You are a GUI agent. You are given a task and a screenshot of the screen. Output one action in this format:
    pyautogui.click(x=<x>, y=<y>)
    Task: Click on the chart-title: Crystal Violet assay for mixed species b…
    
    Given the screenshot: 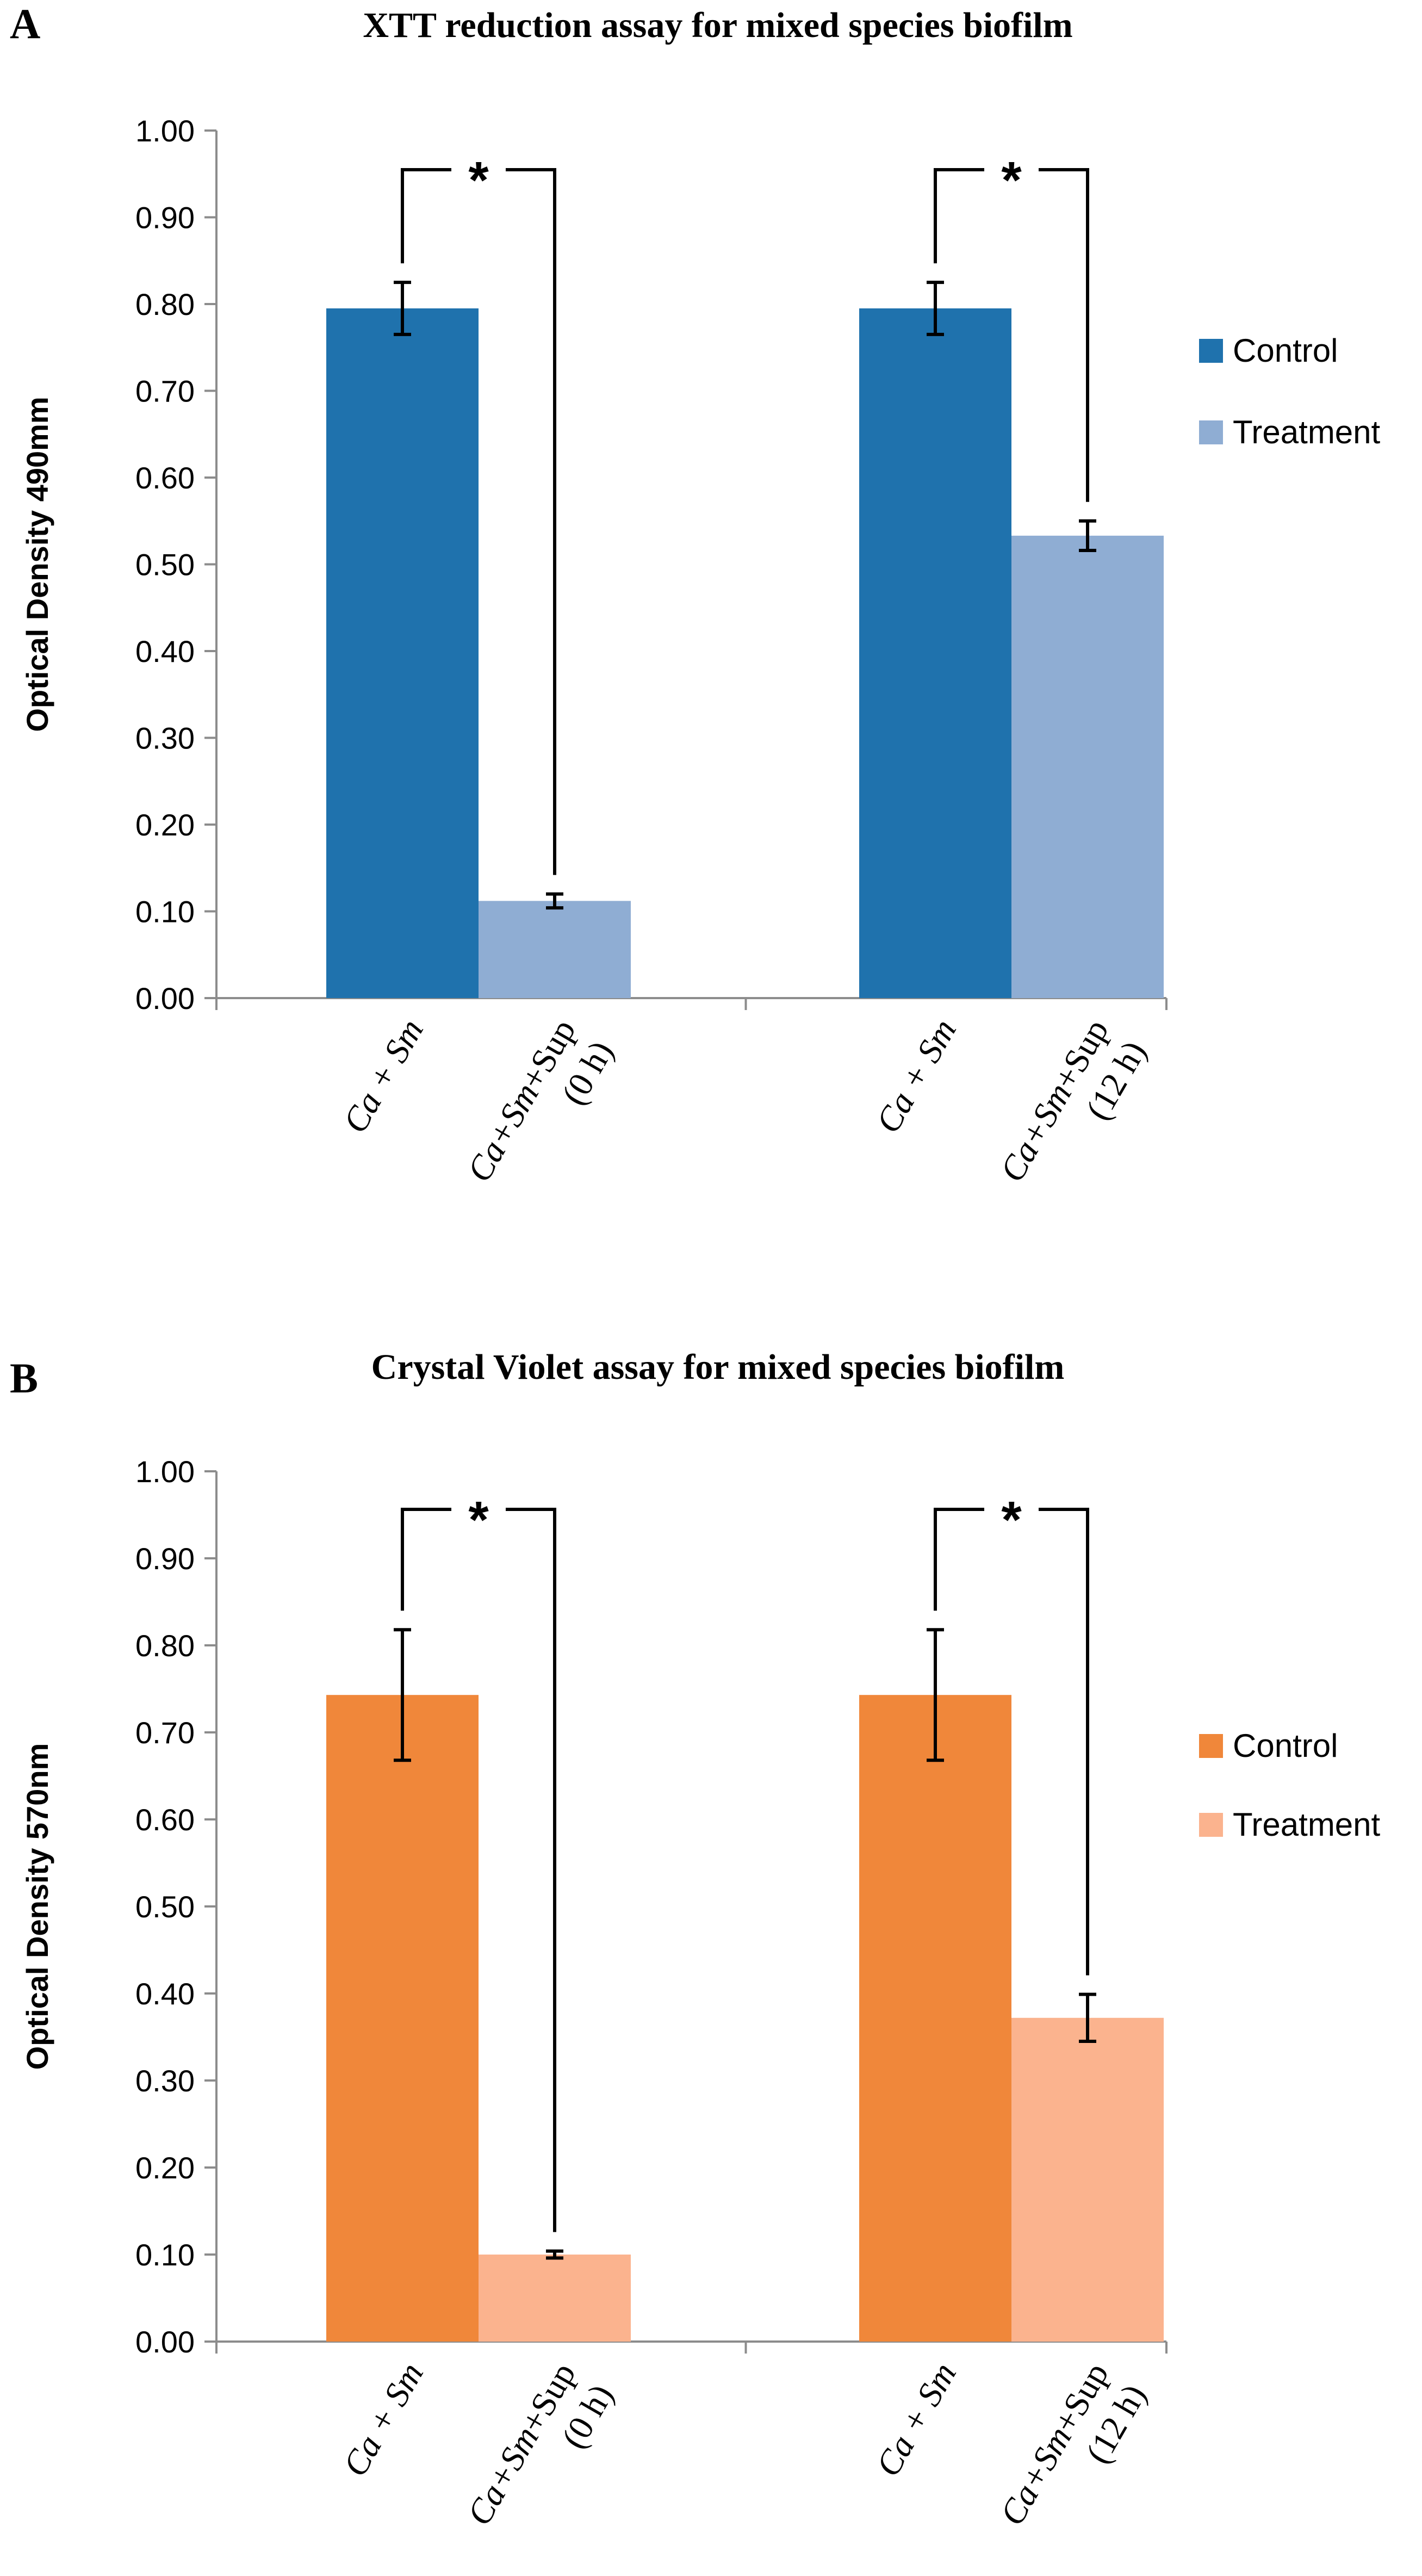 What is the action you would take?
    pyautogui.click(x=718, y=1367)
    